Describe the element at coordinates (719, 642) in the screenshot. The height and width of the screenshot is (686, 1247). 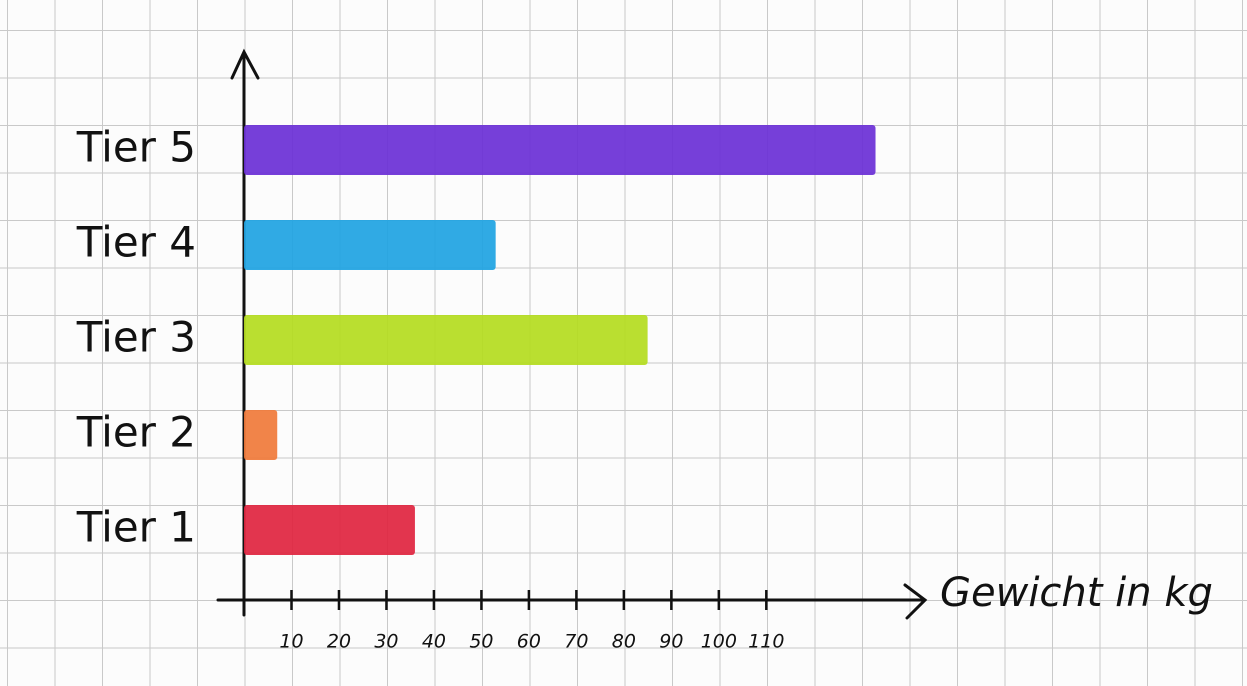
I see `x-tick-label: 100` at that location.